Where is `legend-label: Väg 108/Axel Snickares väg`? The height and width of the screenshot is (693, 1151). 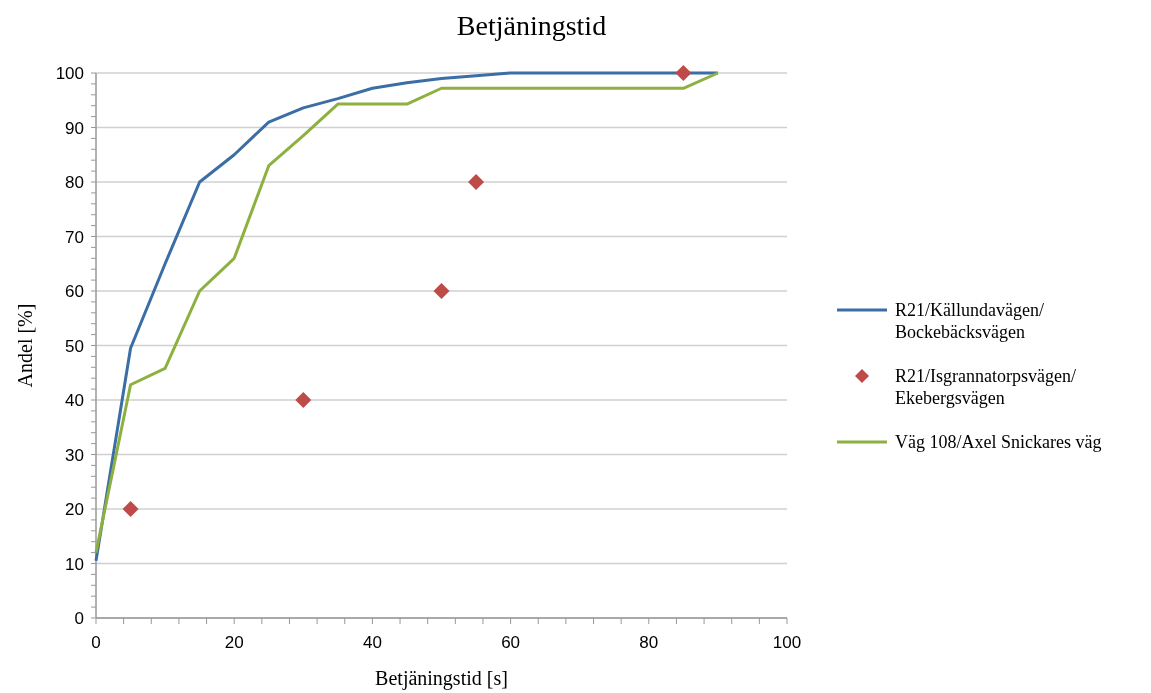
legend-label: Väg 108/Axel Snickares väg is located at coordinates (998, 442).